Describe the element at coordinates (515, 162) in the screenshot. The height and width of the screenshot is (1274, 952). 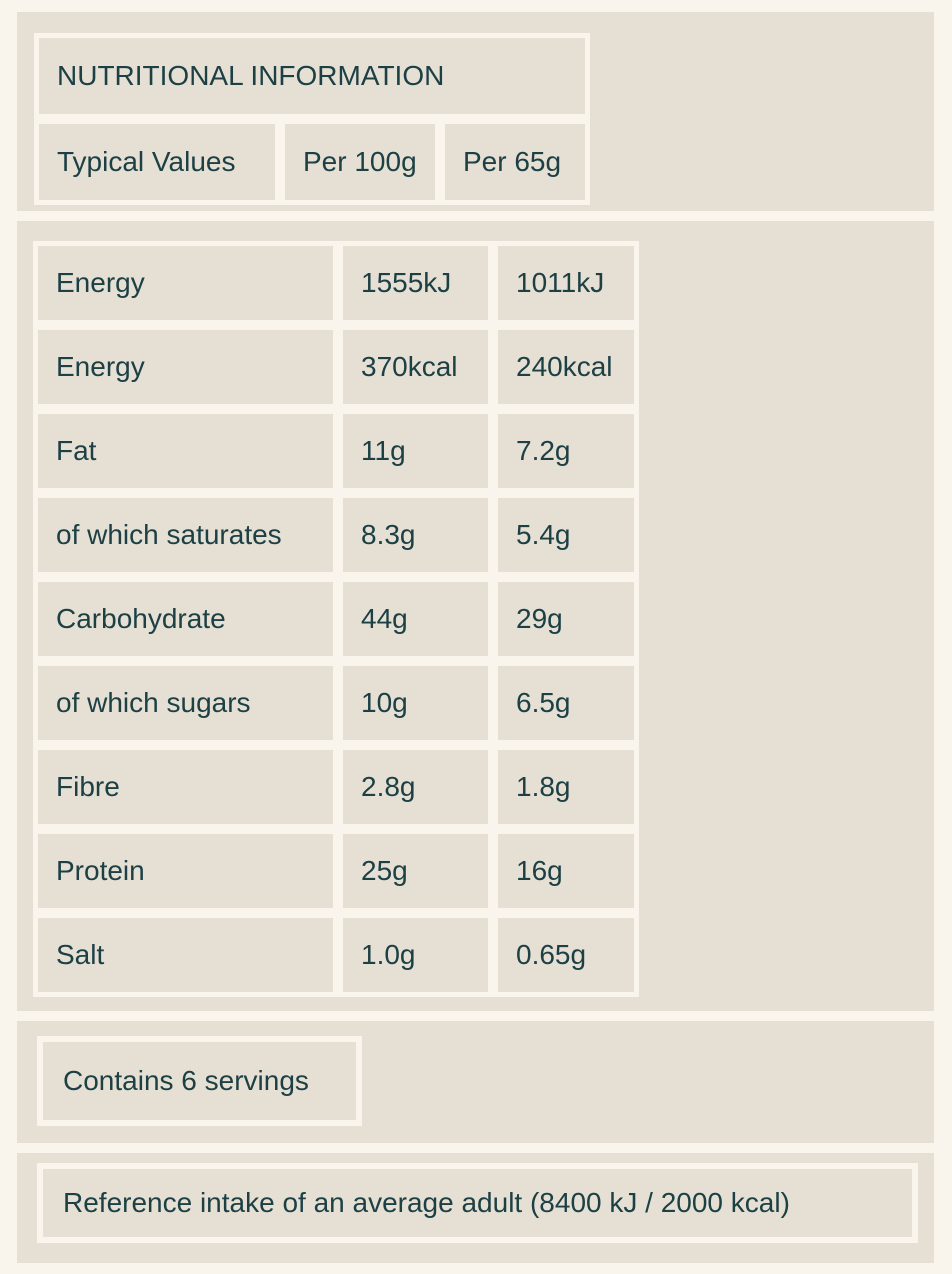
I see `column-header: Per 65g` at that location.